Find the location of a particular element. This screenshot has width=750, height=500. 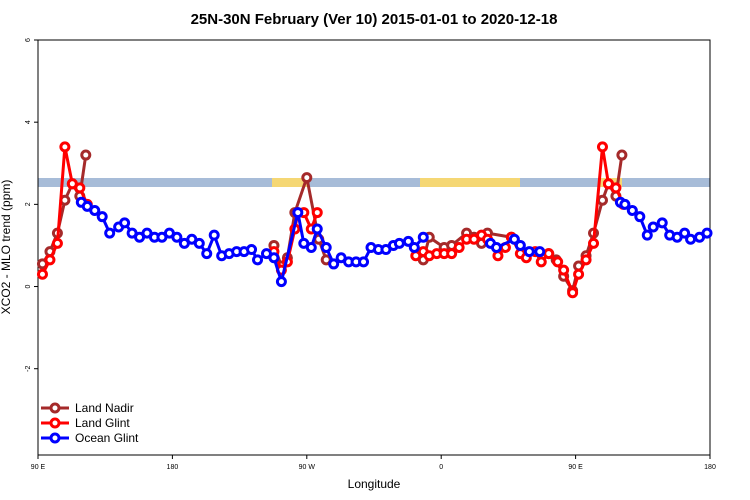

legend-label: Land Glint is located at coordinates (102, 423).